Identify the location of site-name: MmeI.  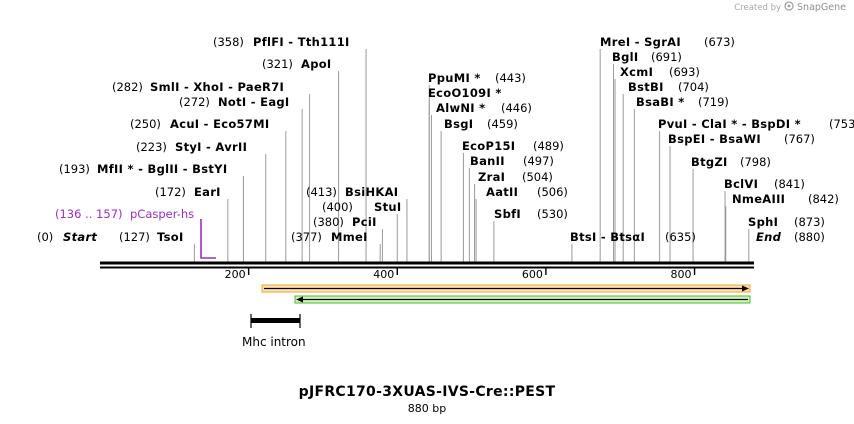
(349, 237).